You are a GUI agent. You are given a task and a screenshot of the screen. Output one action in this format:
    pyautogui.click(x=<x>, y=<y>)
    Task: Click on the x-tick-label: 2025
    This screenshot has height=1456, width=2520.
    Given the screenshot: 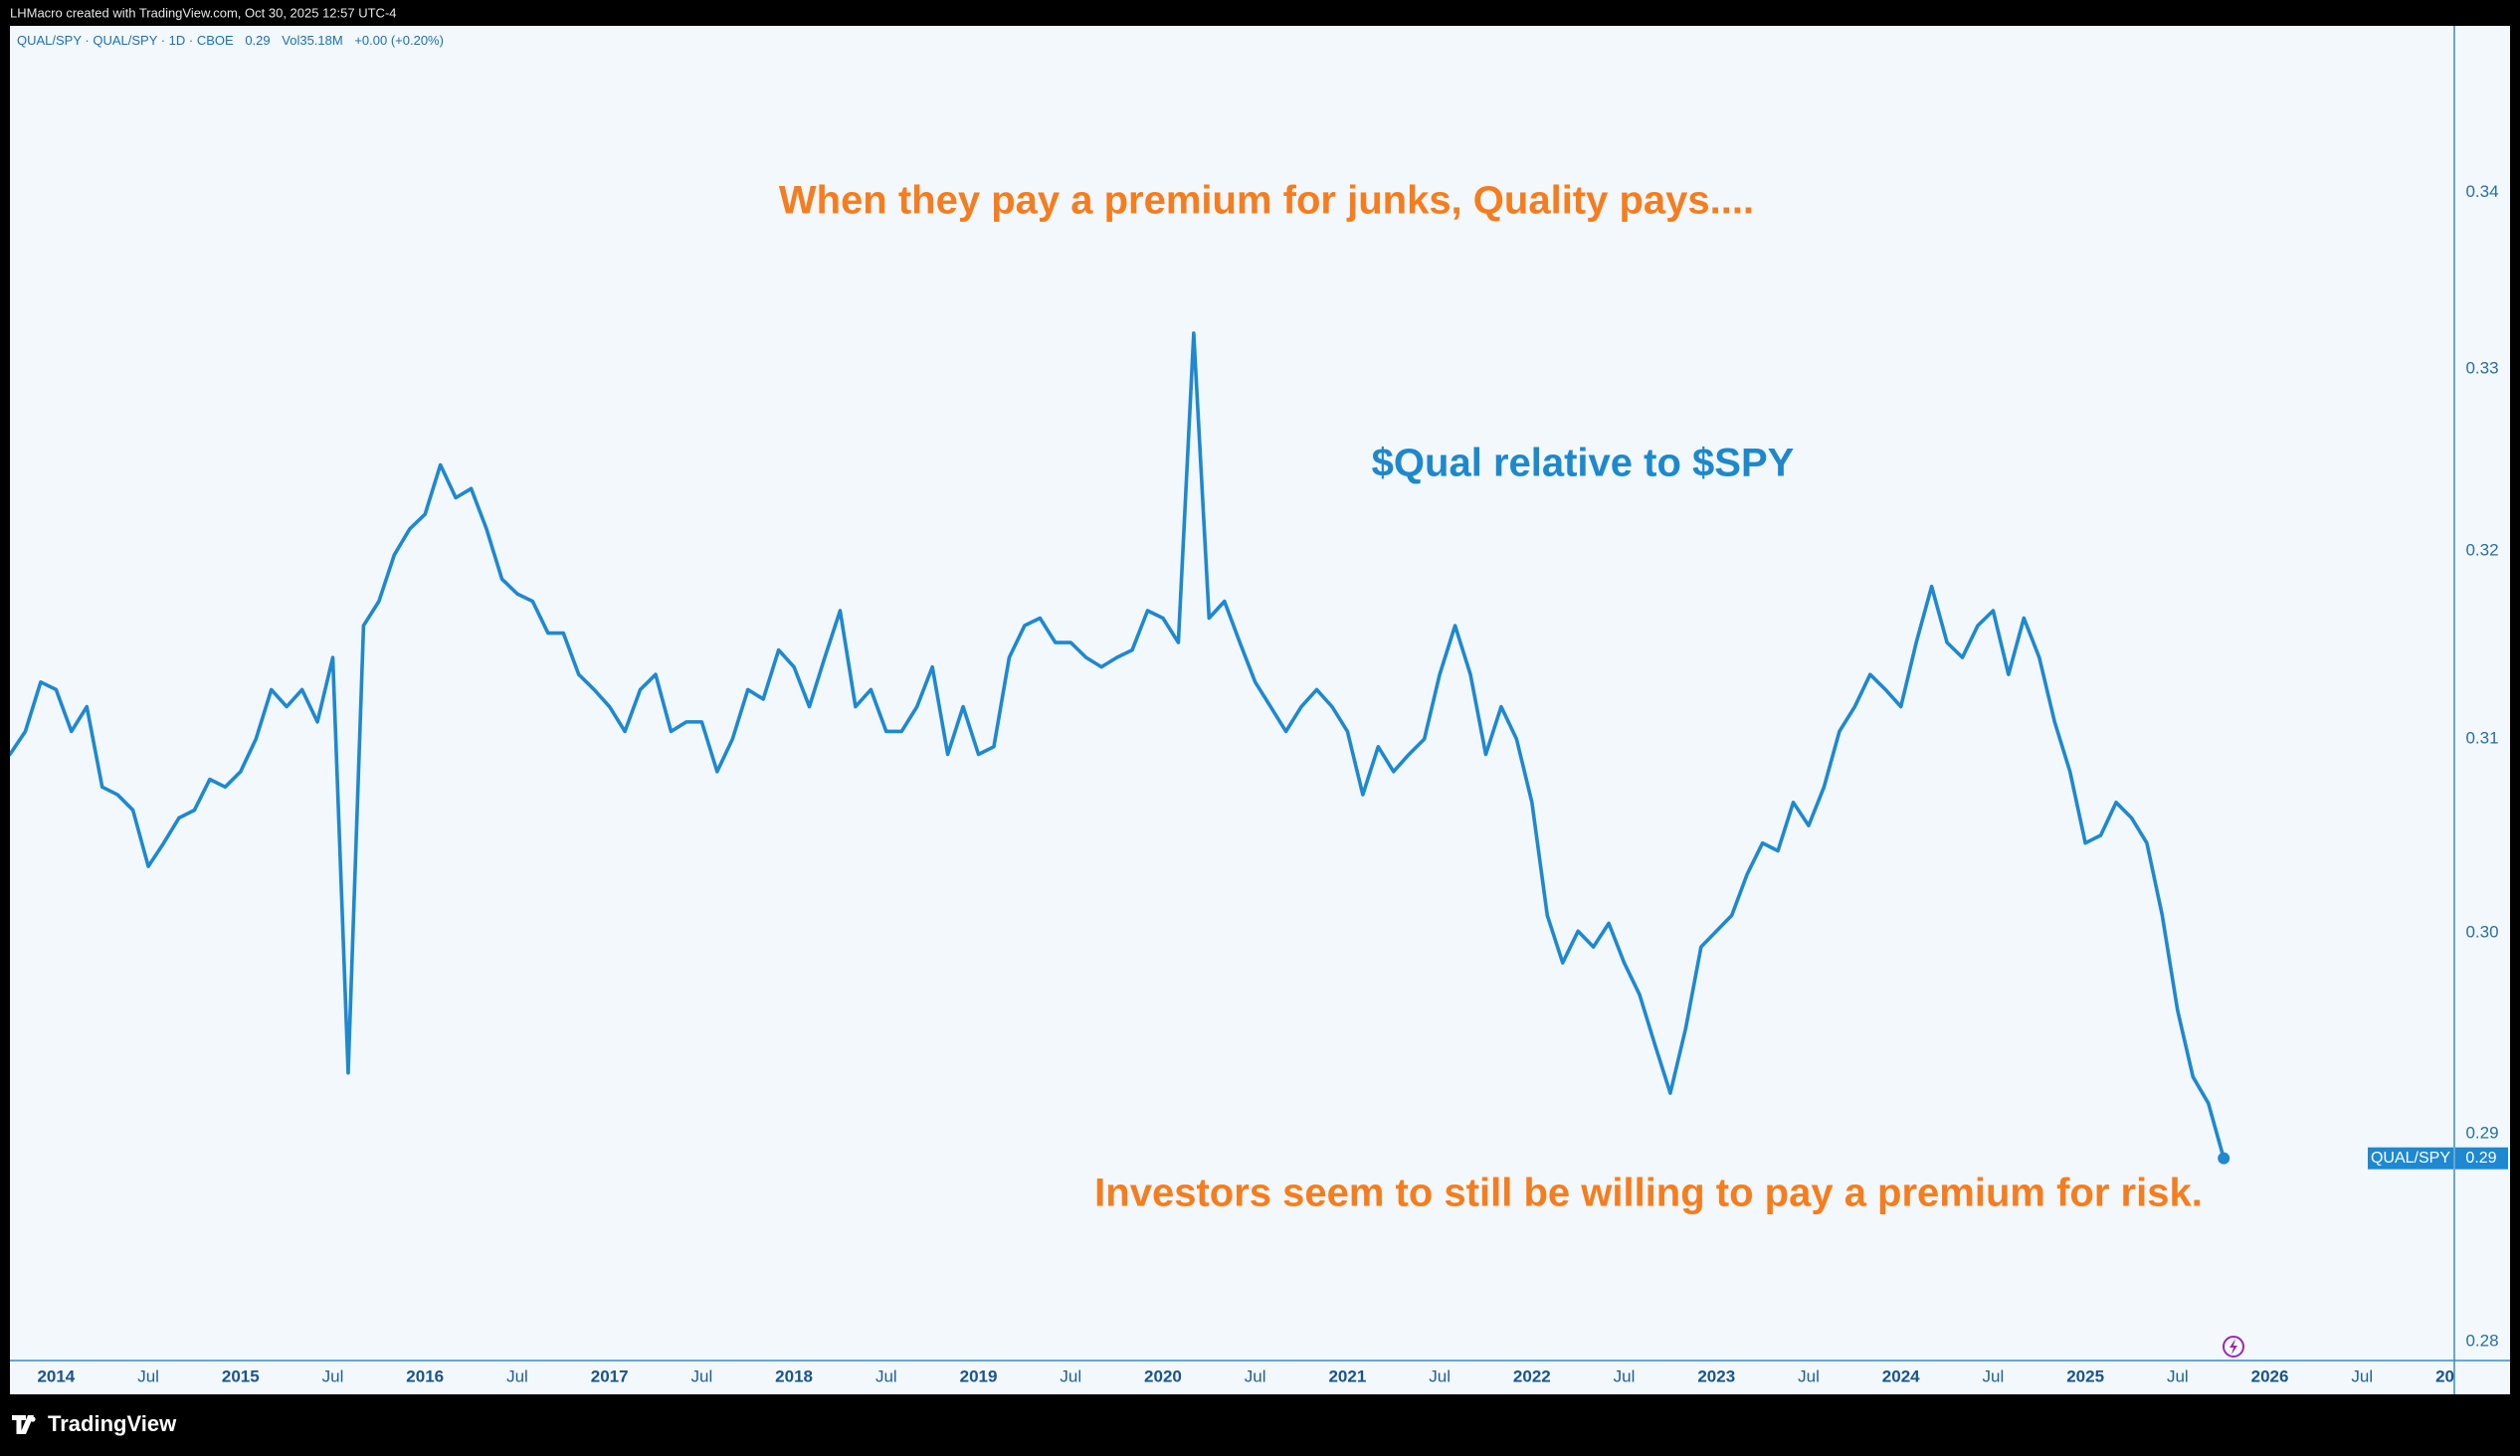 What is the action you would take?
    pyautogui.click(x=2085, y=1375)
    